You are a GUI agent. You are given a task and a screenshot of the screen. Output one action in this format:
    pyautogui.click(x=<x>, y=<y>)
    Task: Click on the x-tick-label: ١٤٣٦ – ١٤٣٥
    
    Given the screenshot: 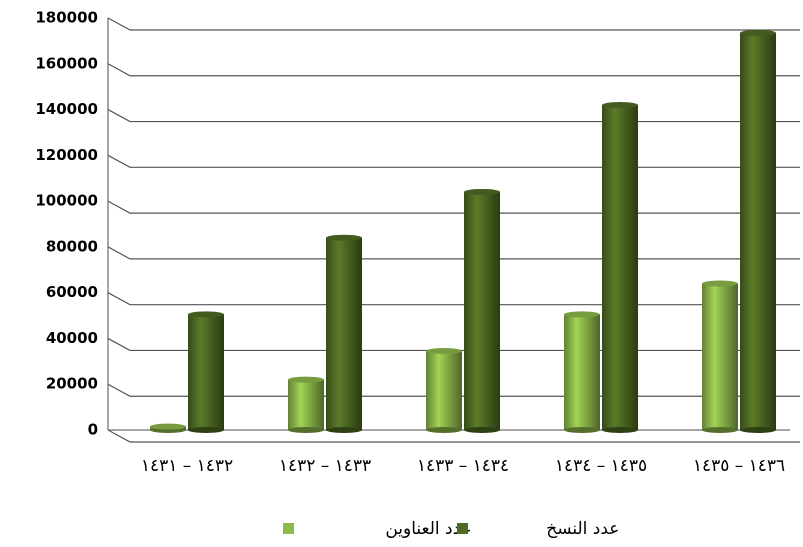 What is the action you would take?
    pyautogui.click(x=739, y=466)
    